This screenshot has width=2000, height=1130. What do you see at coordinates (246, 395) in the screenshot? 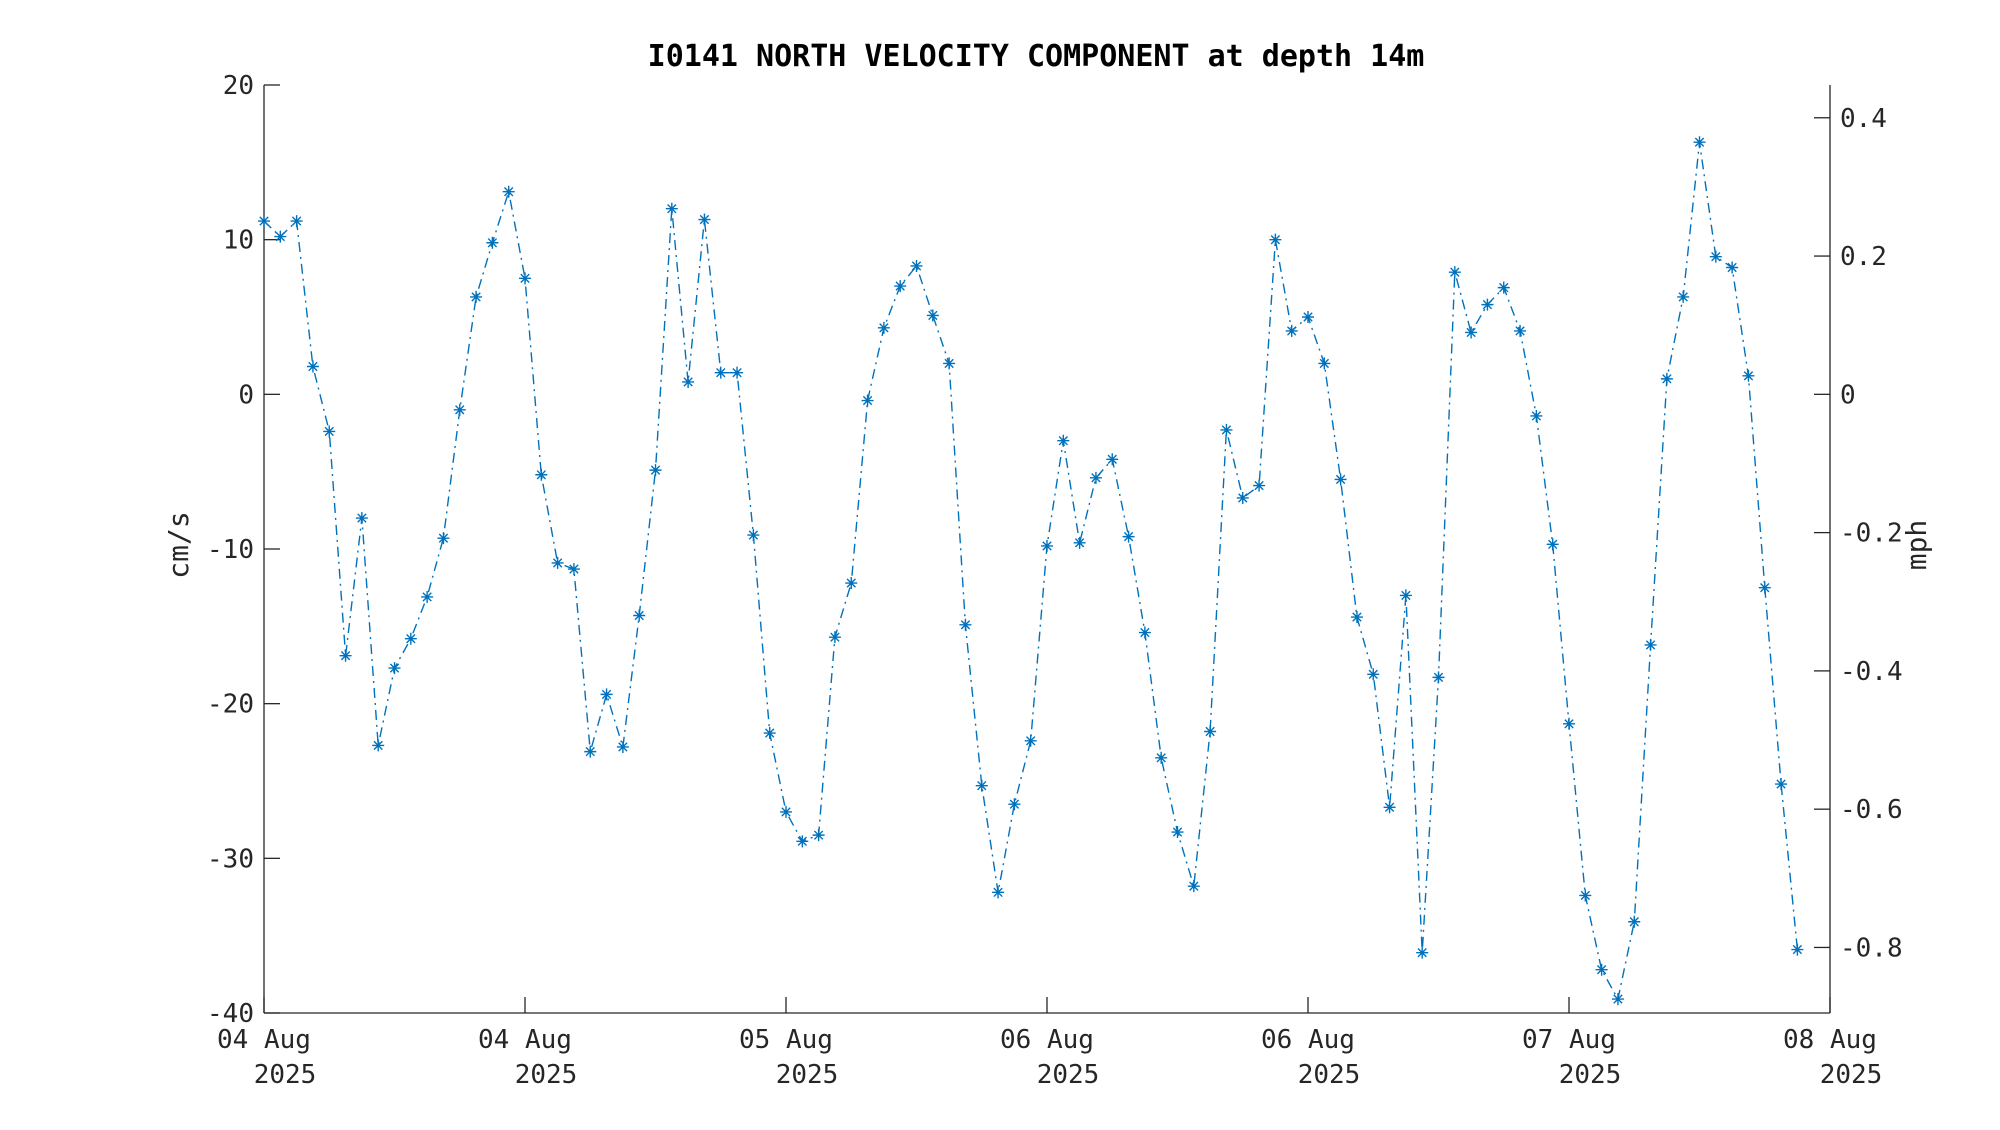
I see `y-tick-label: 0` at bounding box center [246, 395].